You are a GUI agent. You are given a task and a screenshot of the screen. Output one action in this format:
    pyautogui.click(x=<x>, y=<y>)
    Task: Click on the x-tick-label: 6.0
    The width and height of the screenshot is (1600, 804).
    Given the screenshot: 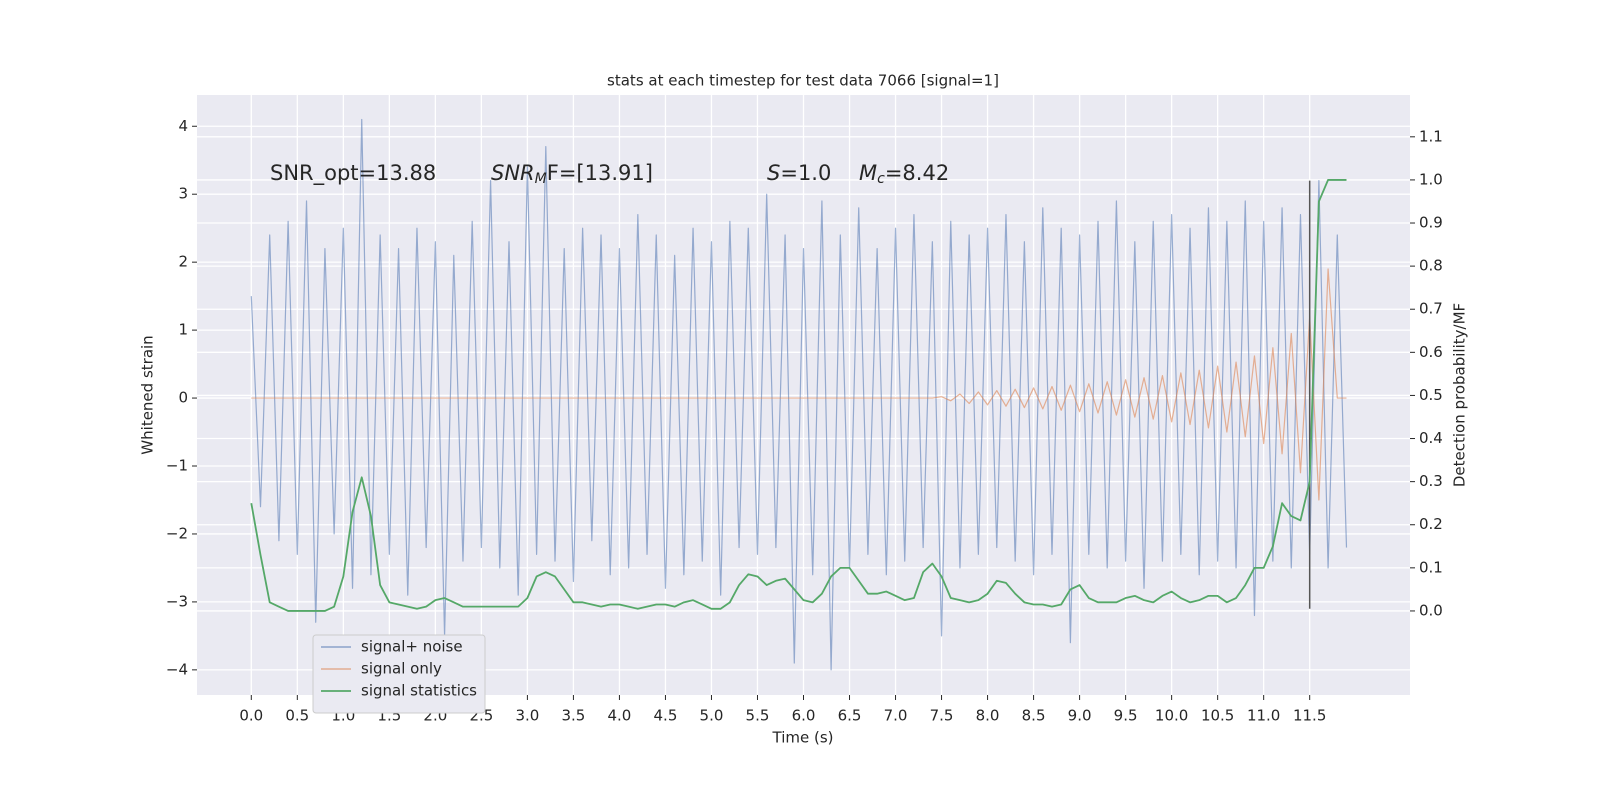 What is the action you would take?
    pyautogui.click(x=804, y=716)
    